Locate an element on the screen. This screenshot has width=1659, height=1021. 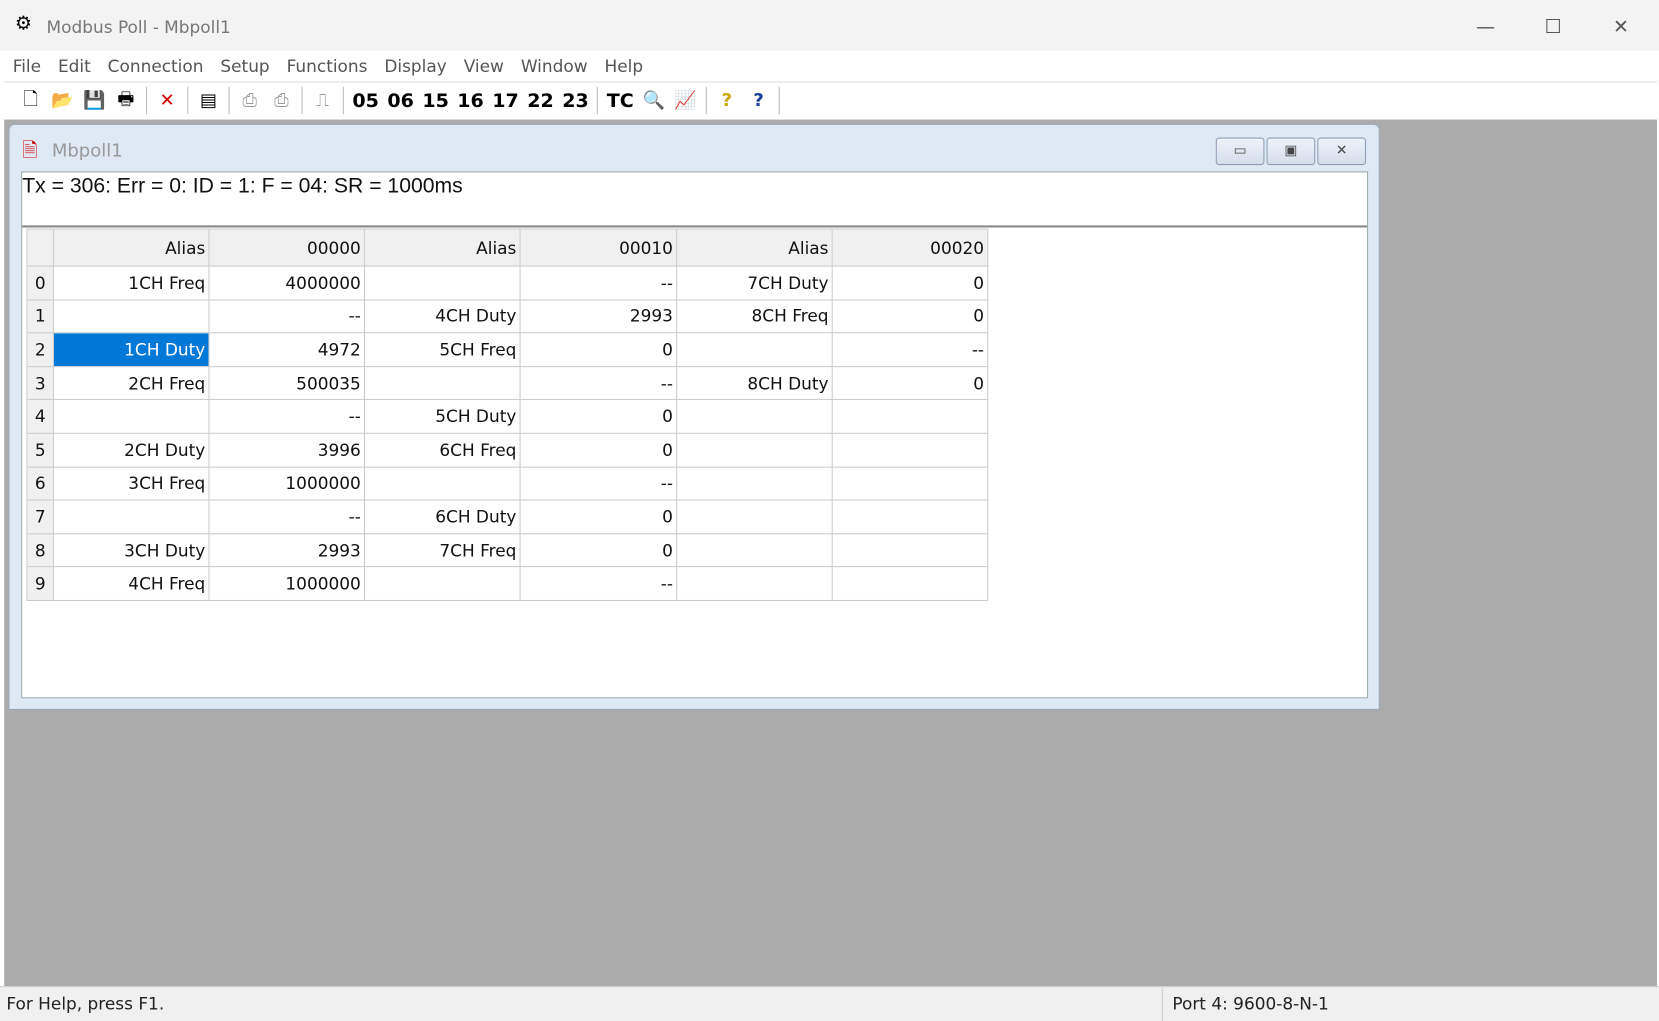
alias-cell: 3CH Freq is located at coordinates (131, 483).